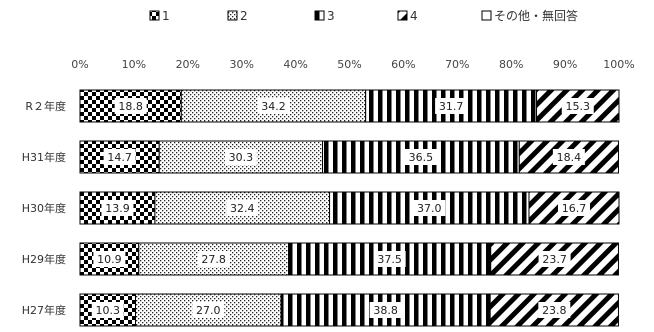 This screenshot has height=332, width=654. I want to click on data-label: 23.8, so click(554, 310).